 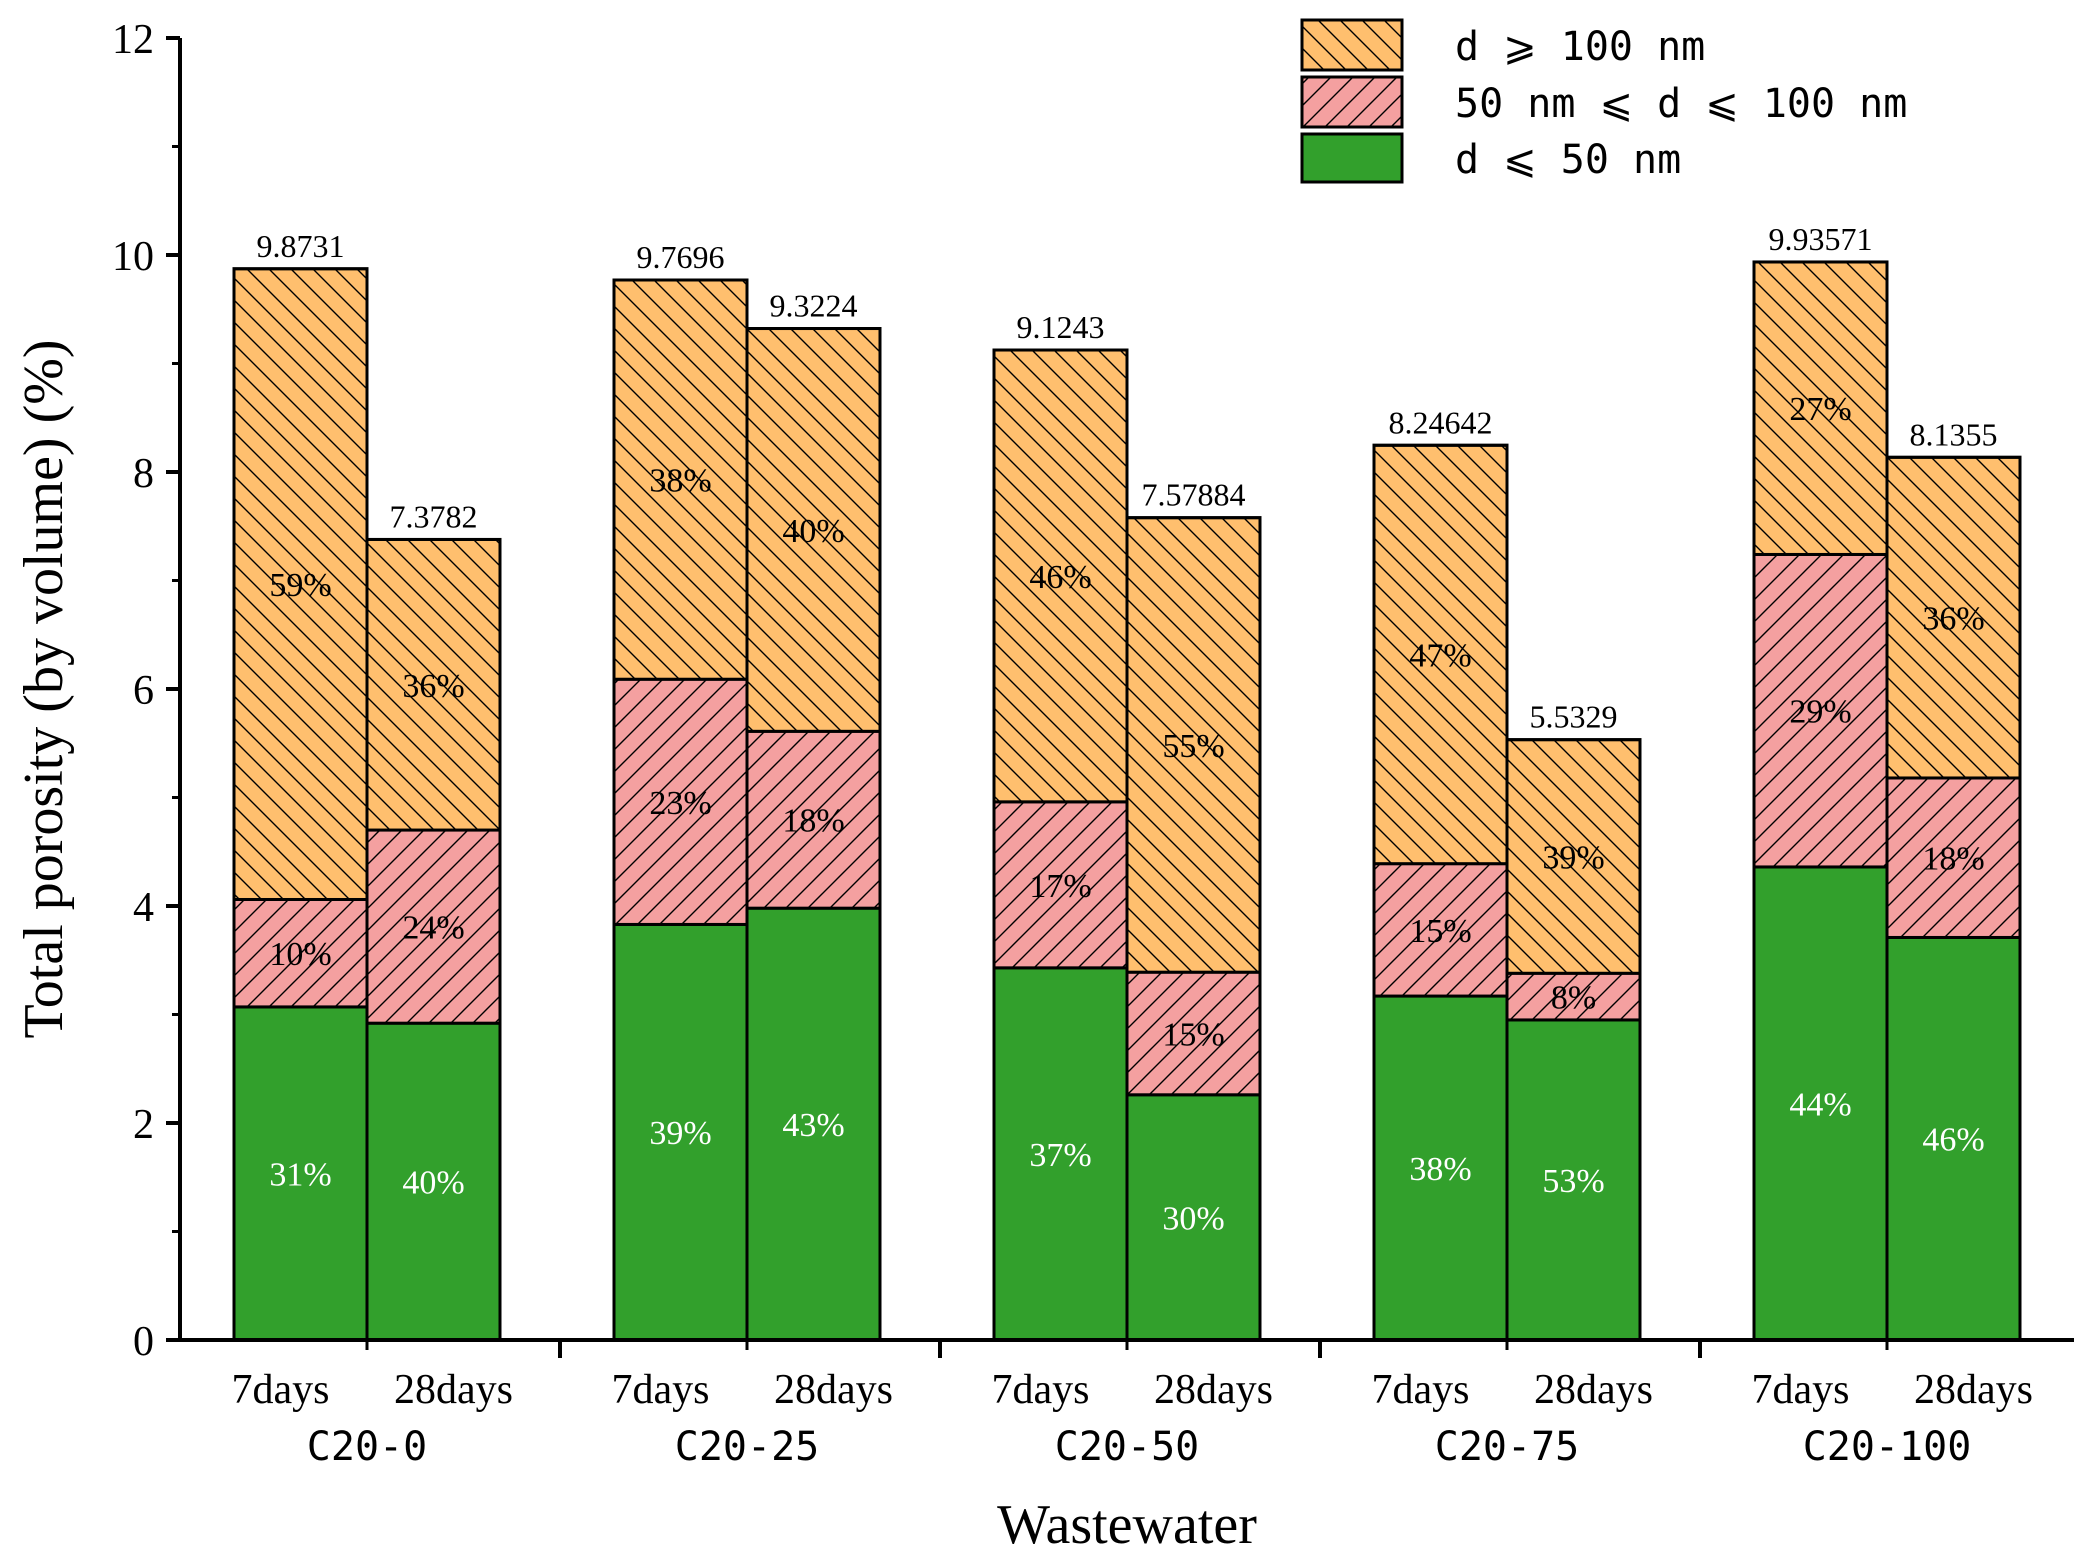 What do you see at coordinates (1954, 434) in the screenshot?
I see `bar-total-label: 8.1355` at bounding box center [1954, 434].